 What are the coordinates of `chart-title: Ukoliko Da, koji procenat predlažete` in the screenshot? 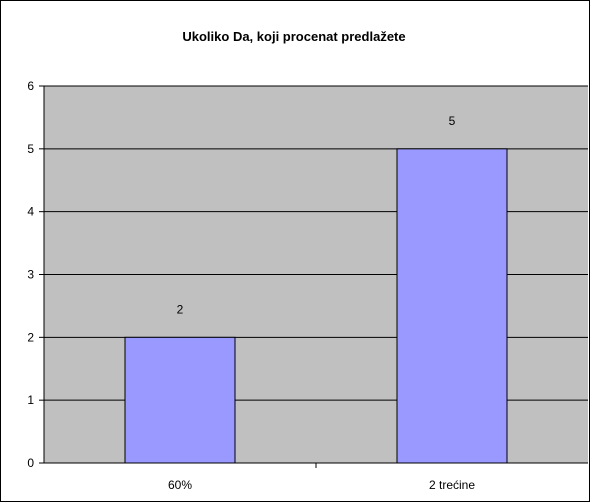 It's located at (294, 36).